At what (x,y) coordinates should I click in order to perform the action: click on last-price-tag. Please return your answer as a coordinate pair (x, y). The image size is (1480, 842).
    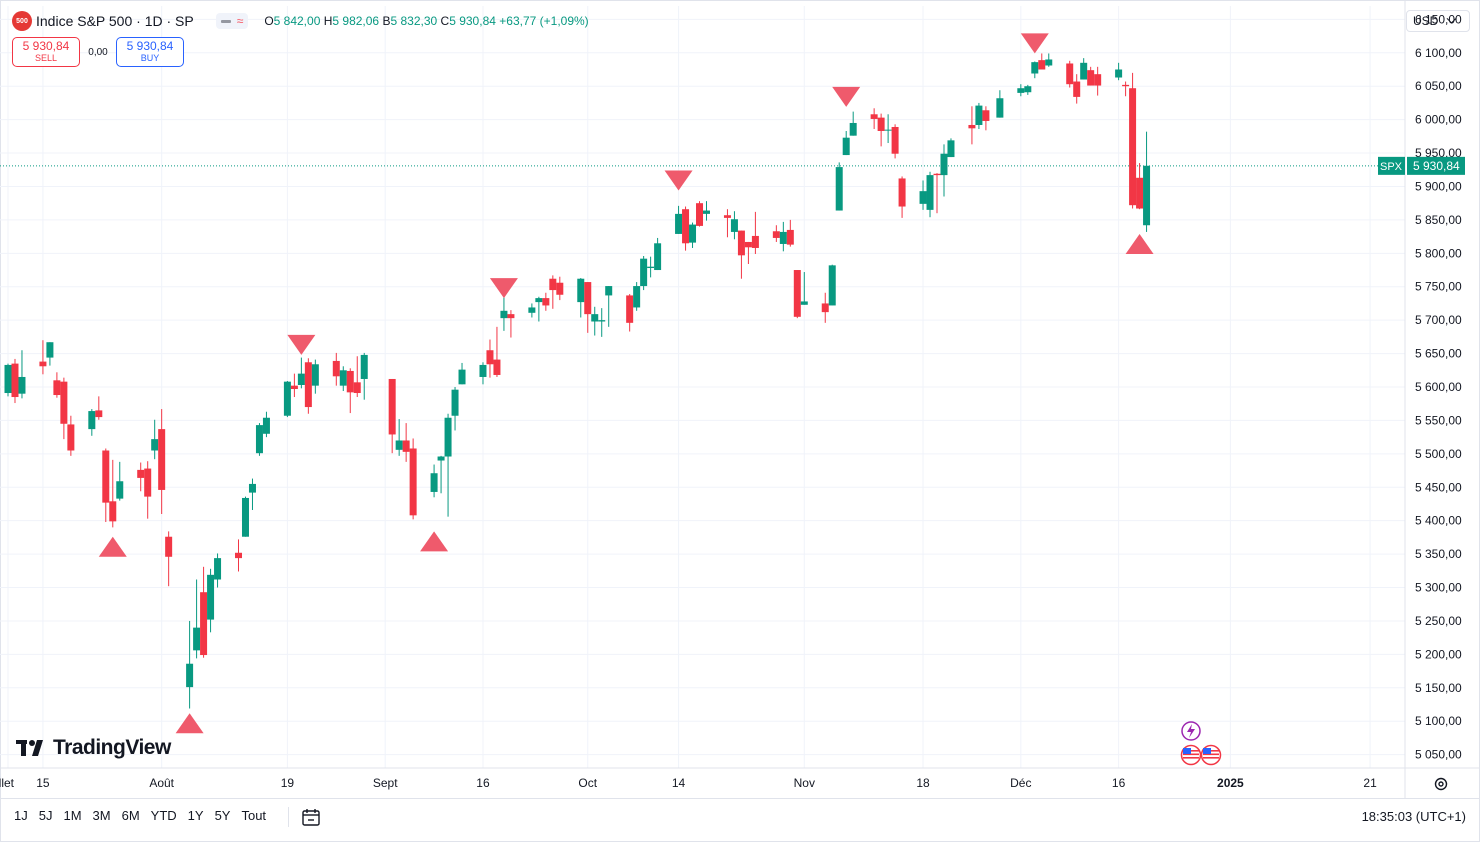
    Looking at the image, I should click on (1436, 165).